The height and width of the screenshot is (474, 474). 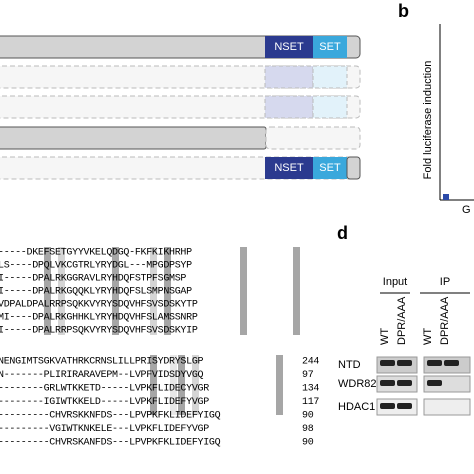 What do you see at coordinates (308, 375) in the screenshot?
I see `residue-number: 97` at bounding box center [308, 375].